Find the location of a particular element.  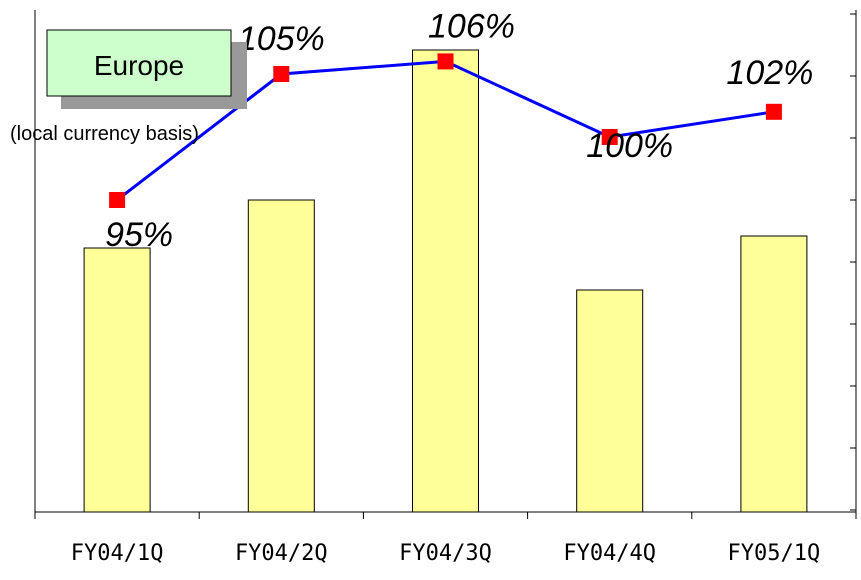

category-label-4: FY04/4Q is located at coordinates (609, 553).